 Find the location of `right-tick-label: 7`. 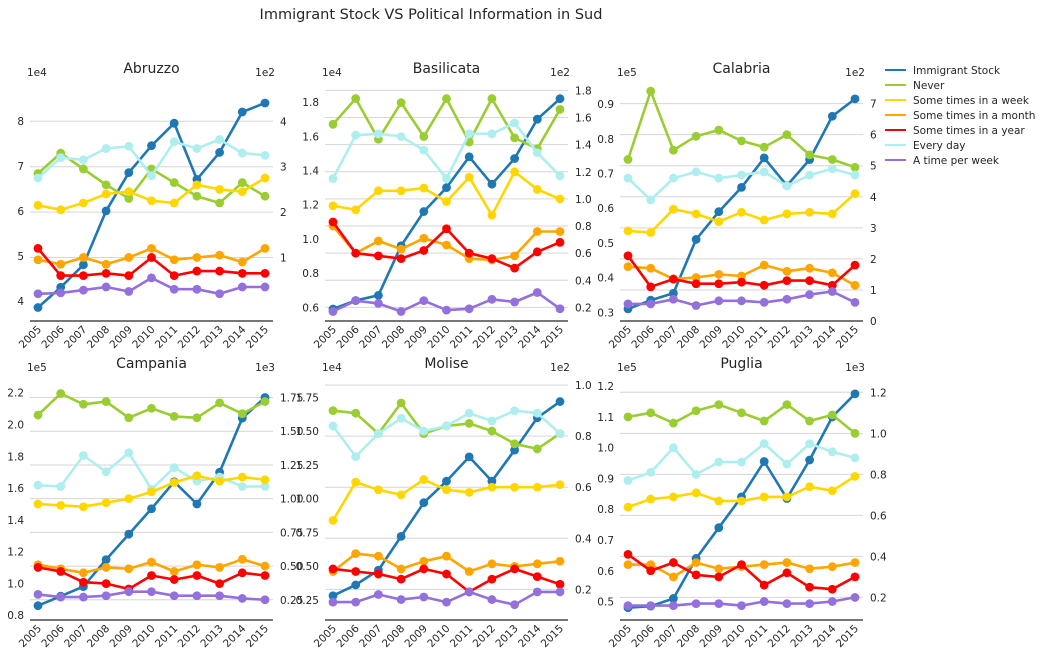

right-tick-label: 7 is located at coordinates (873, 105).